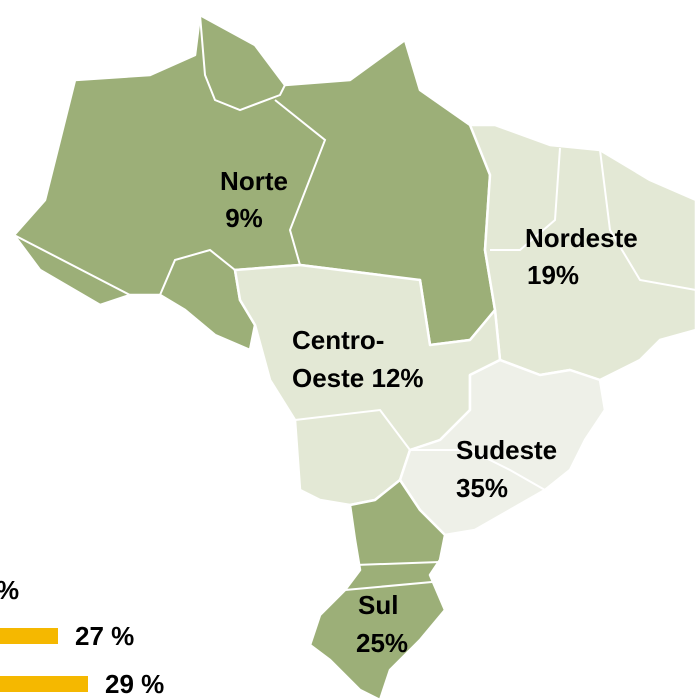 Image resolution: width=696 pixels, height=700 pixels. What do you see at coordinates (134, 684) in the screenshot?
I see `bar-value-label: 29 %` at bounding box center [134, 684].